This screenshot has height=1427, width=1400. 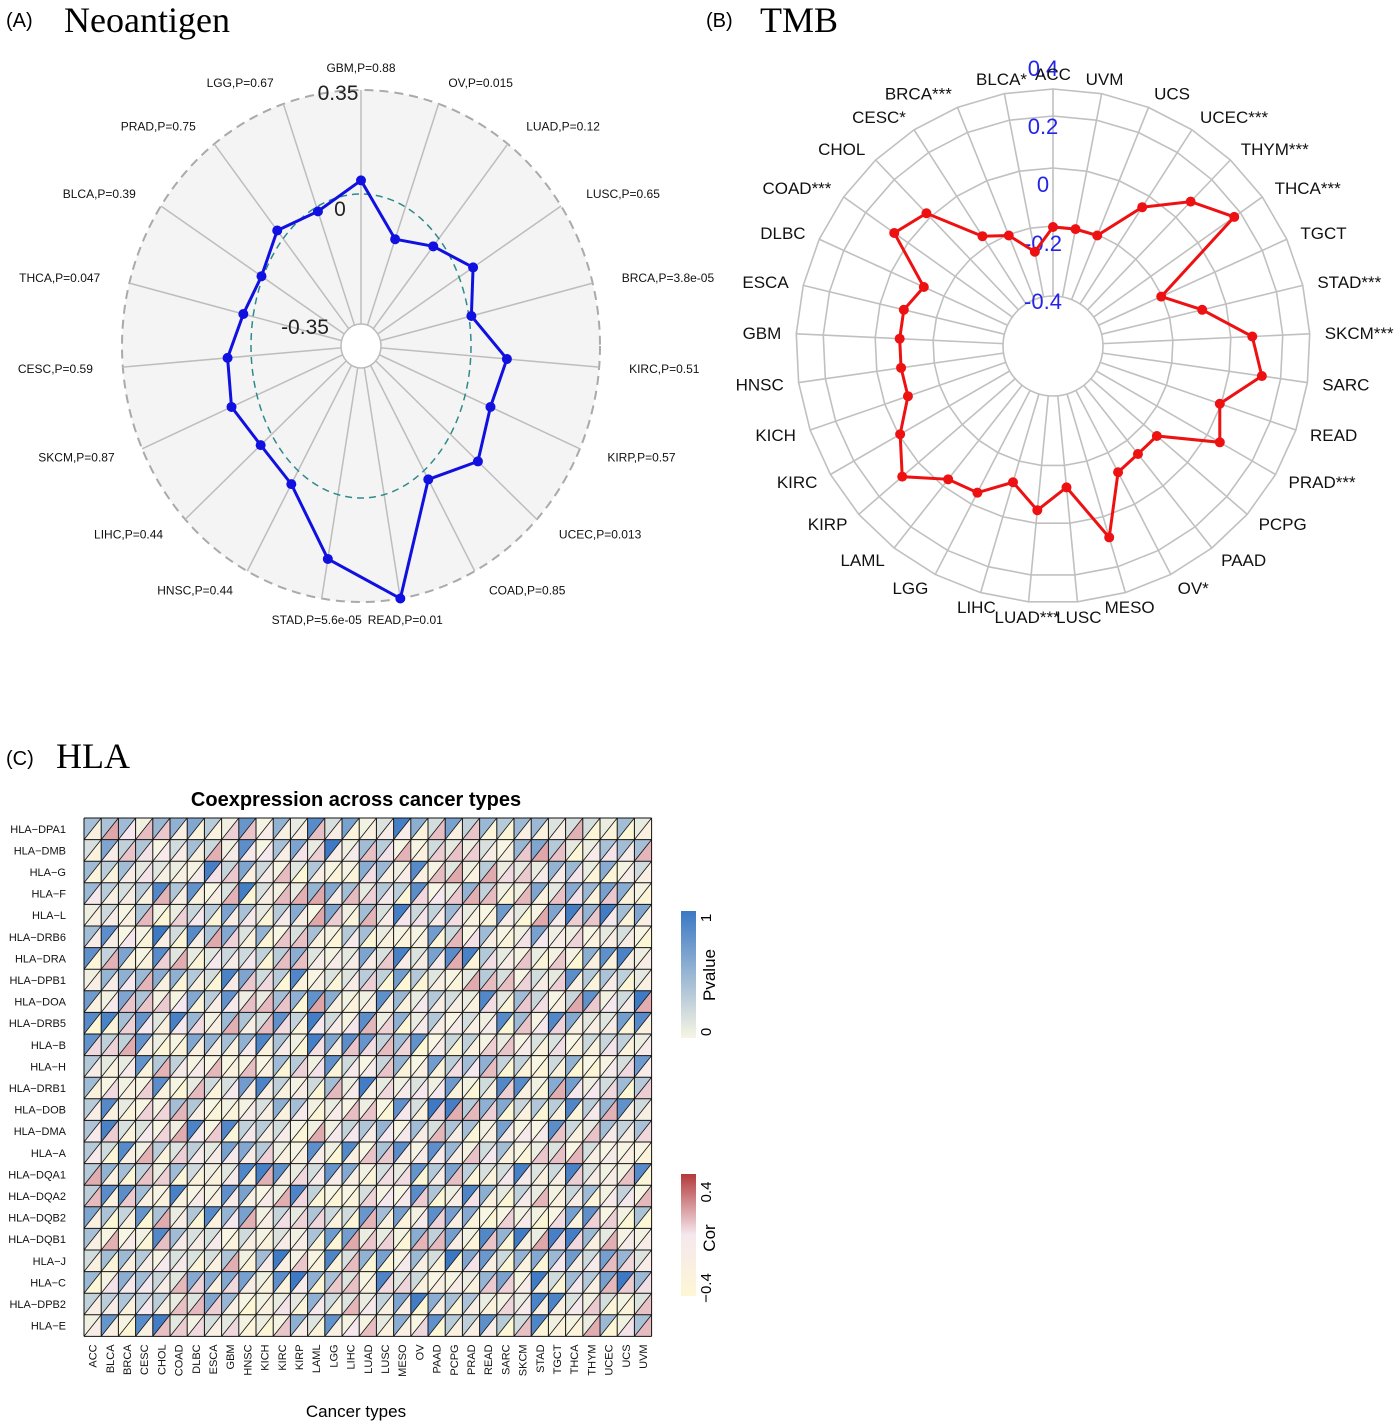 I want to click on cor-legend-title: Cor, so click(x=709, y=1238).